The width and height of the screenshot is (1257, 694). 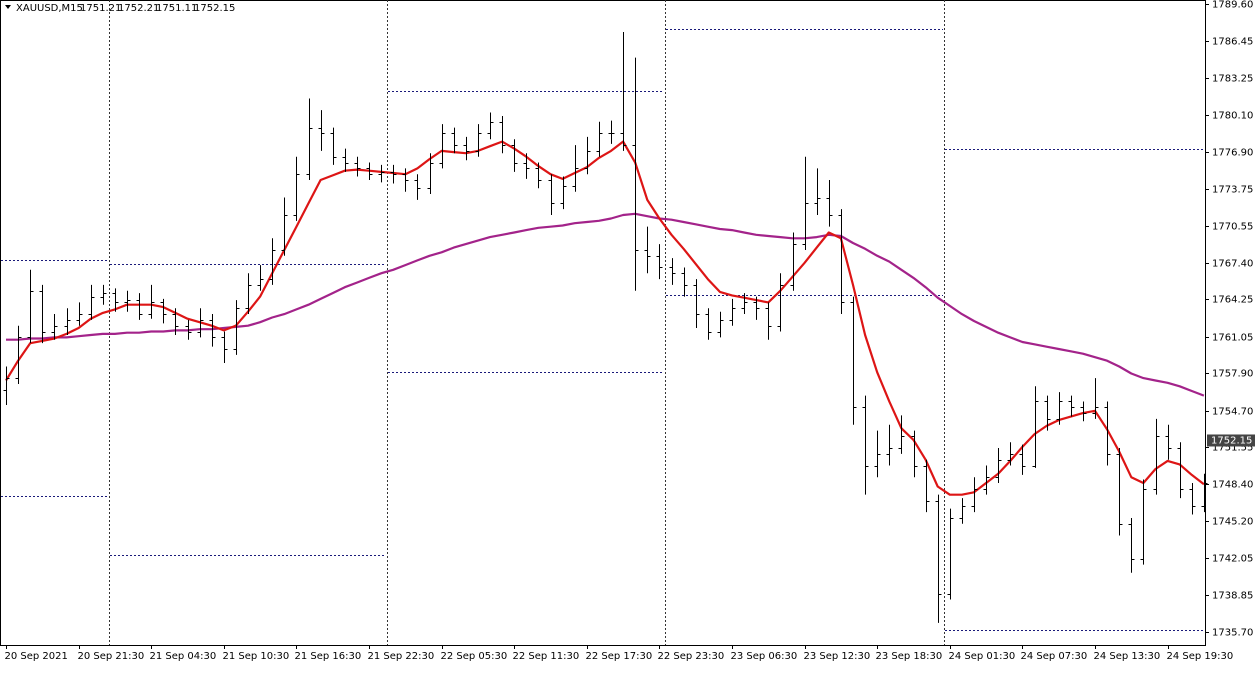 I want to click on y-tick-label: 1754.70, so click(x=1232, y=412).